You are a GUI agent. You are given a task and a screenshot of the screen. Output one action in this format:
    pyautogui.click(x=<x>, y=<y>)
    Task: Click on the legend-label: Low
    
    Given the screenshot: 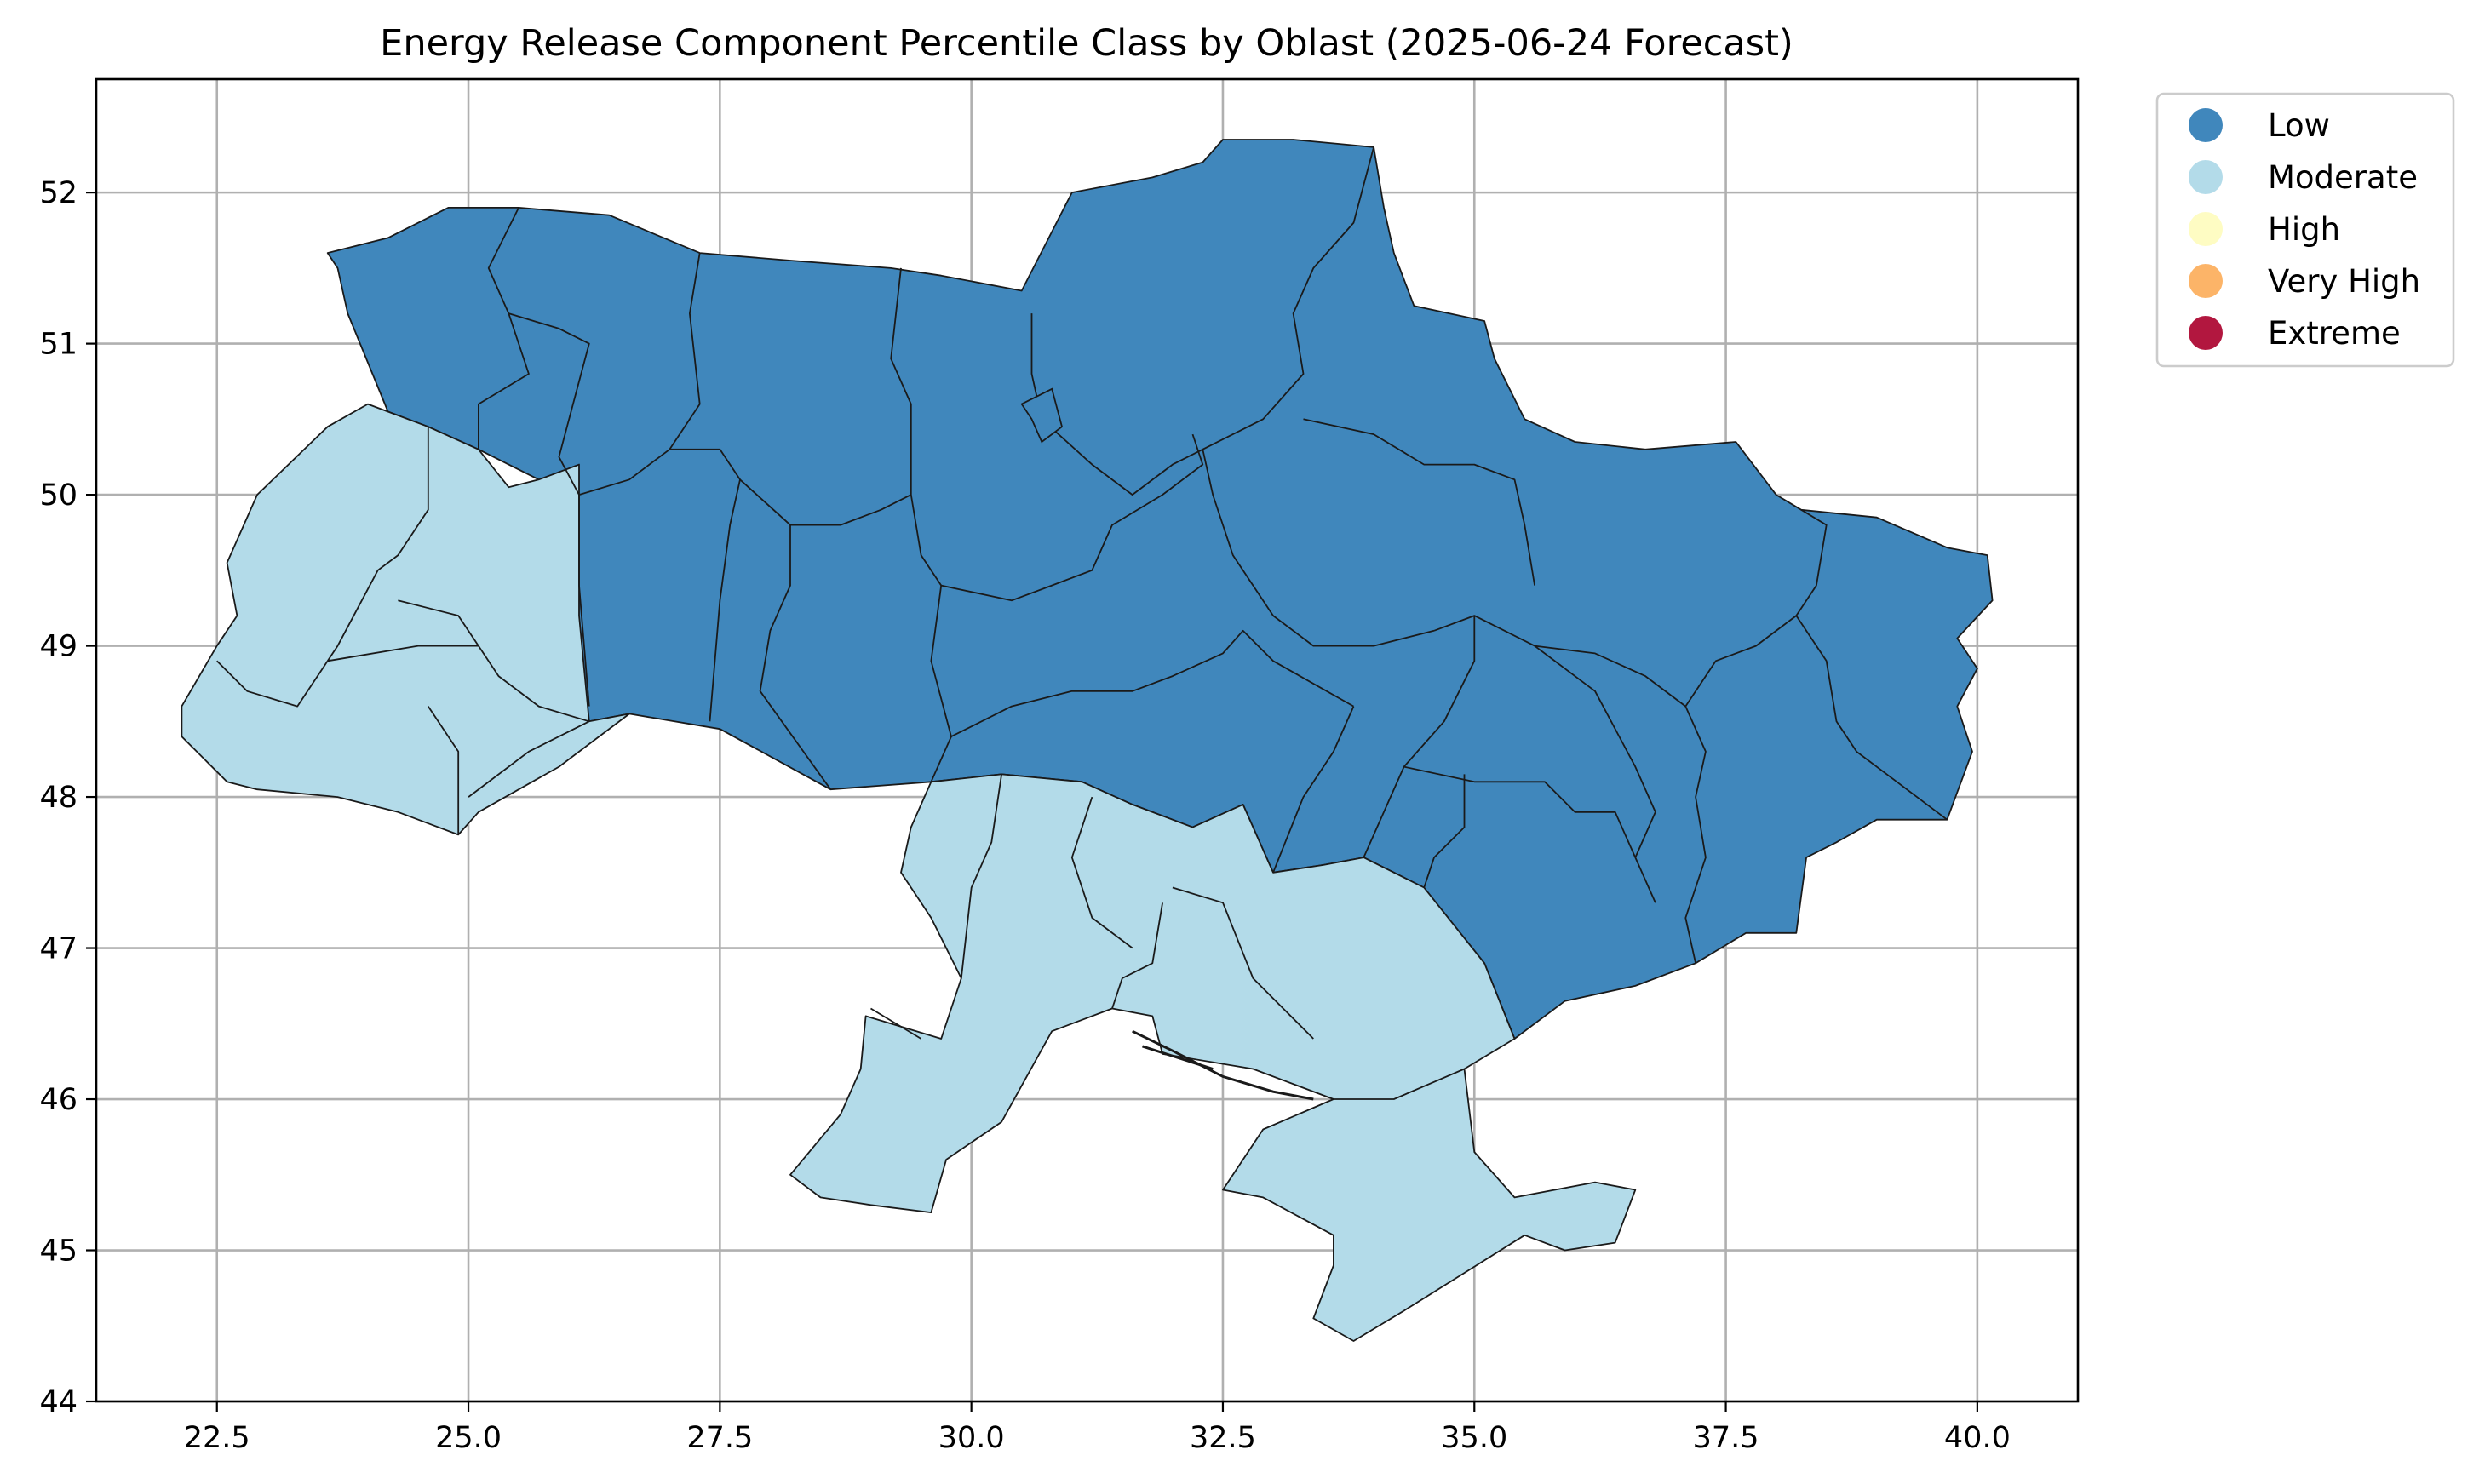 What is the action you would take?
    pyautogui.click(x=2299, y=126)
    